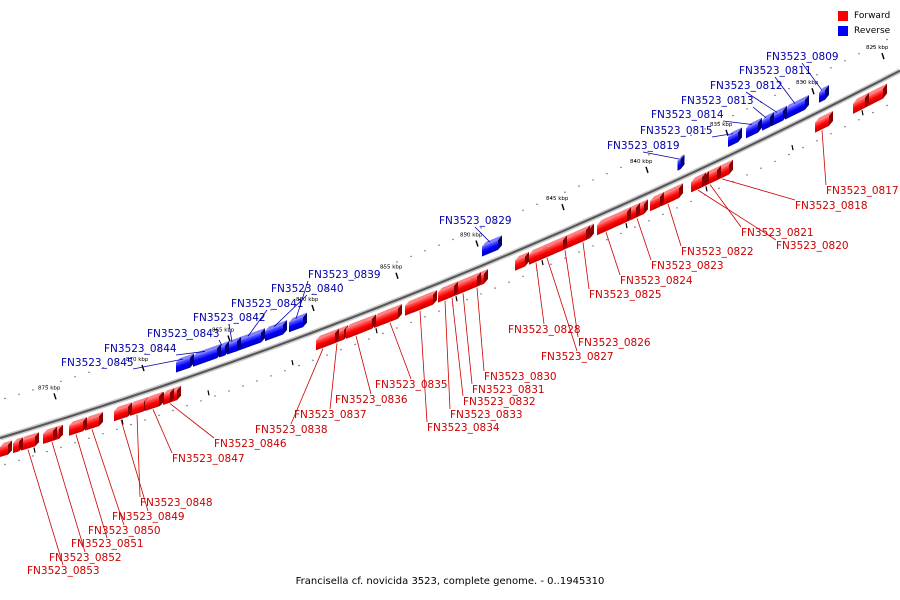 This screenshot has height=600, width=900. I want to click on gene-label: FN3523_0831, so click(508, 390).